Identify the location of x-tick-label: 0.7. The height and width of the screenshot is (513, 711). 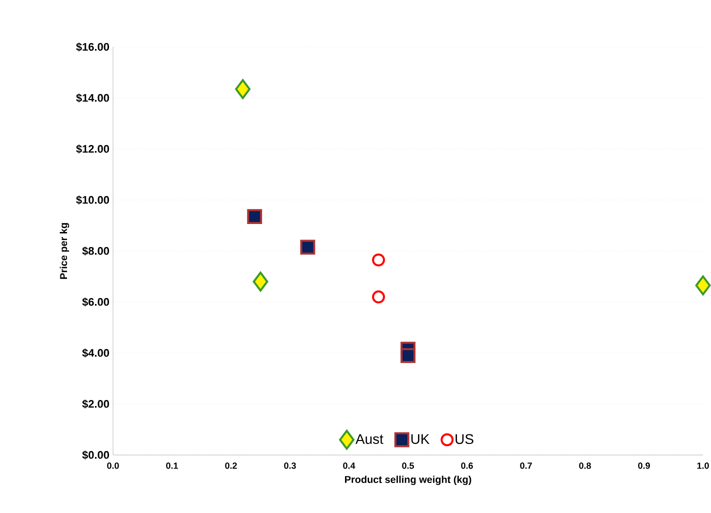
(526, 465).